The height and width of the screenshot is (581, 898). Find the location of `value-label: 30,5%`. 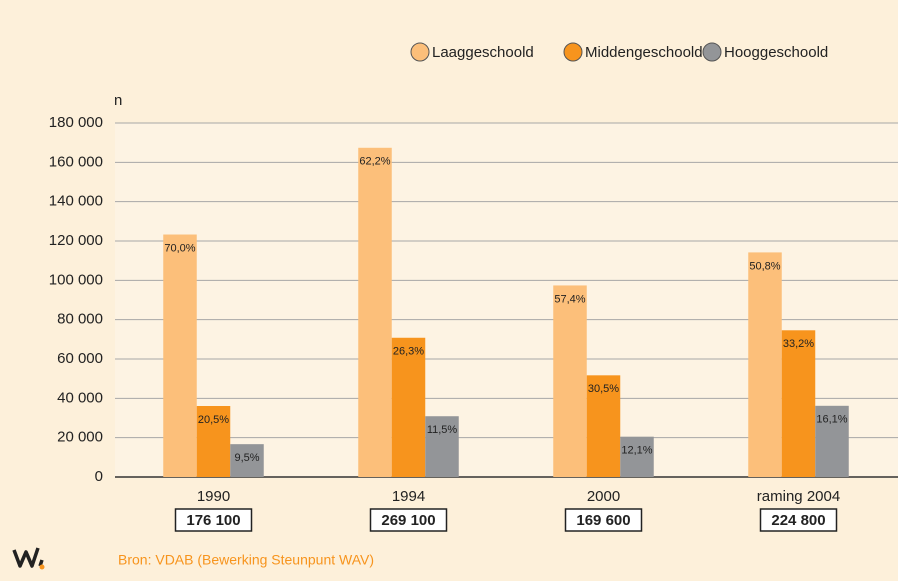

value-label: 30,5% is located at coordinates (603, 389).